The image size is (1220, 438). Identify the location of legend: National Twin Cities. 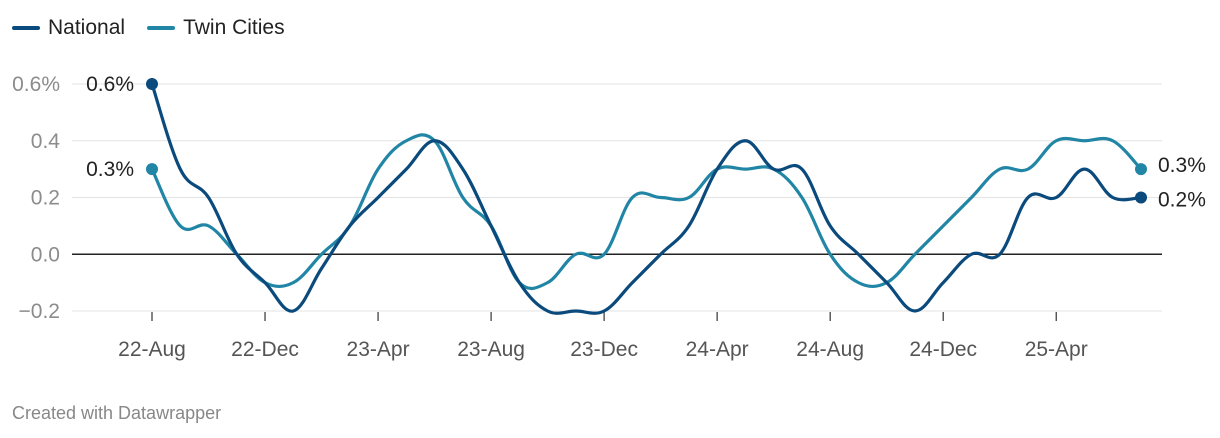
(148, 28).